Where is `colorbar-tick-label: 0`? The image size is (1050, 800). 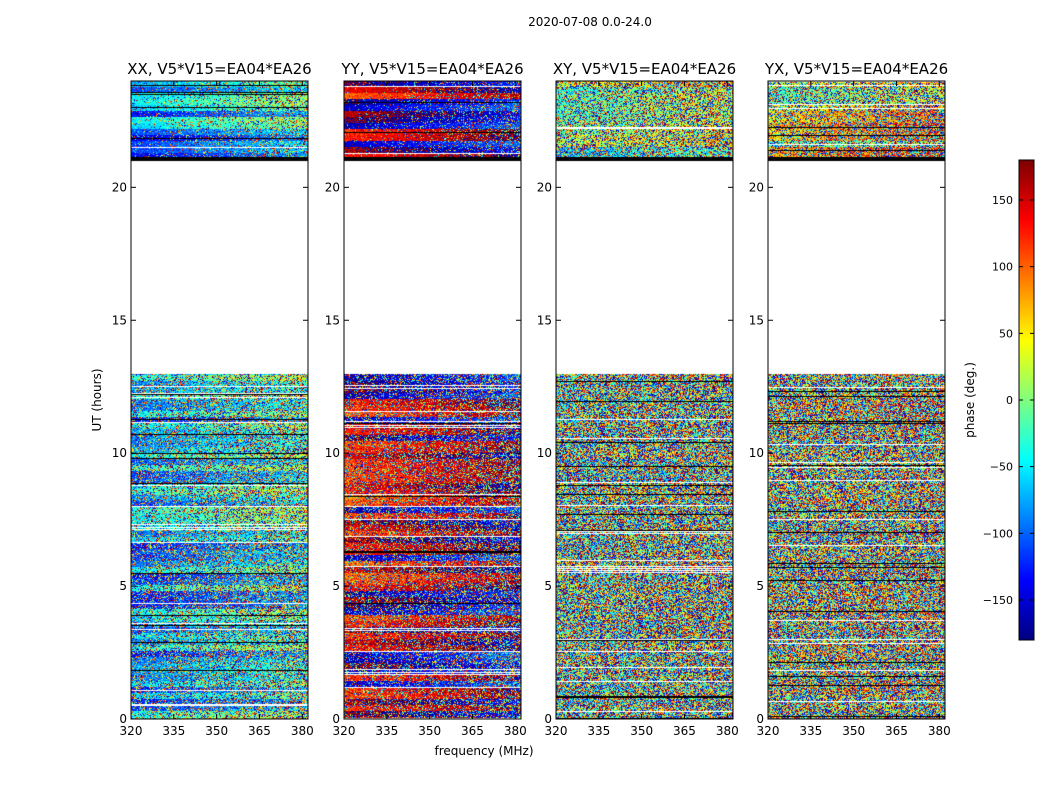
colorbar-tick-label: 0 is located at coordinates (1009, 400).